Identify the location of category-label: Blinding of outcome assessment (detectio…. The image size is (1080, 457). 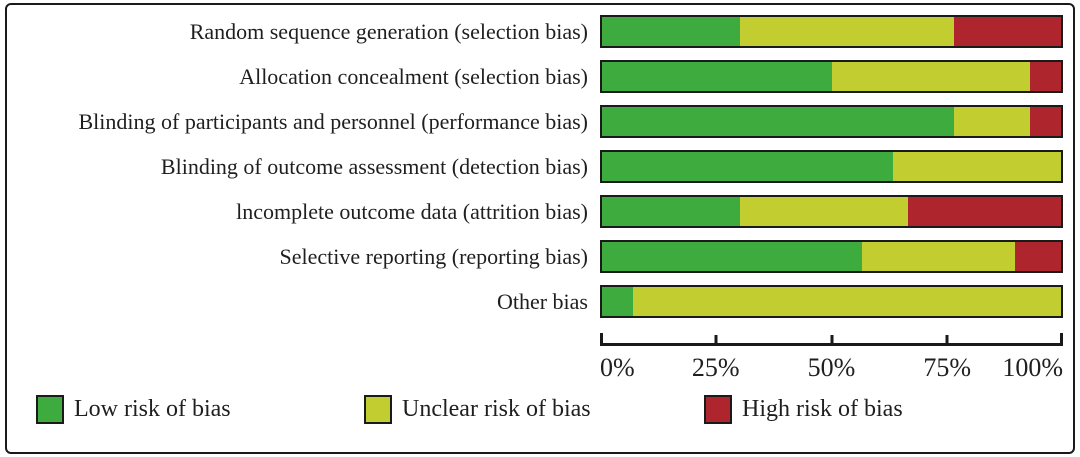
(374, 166).